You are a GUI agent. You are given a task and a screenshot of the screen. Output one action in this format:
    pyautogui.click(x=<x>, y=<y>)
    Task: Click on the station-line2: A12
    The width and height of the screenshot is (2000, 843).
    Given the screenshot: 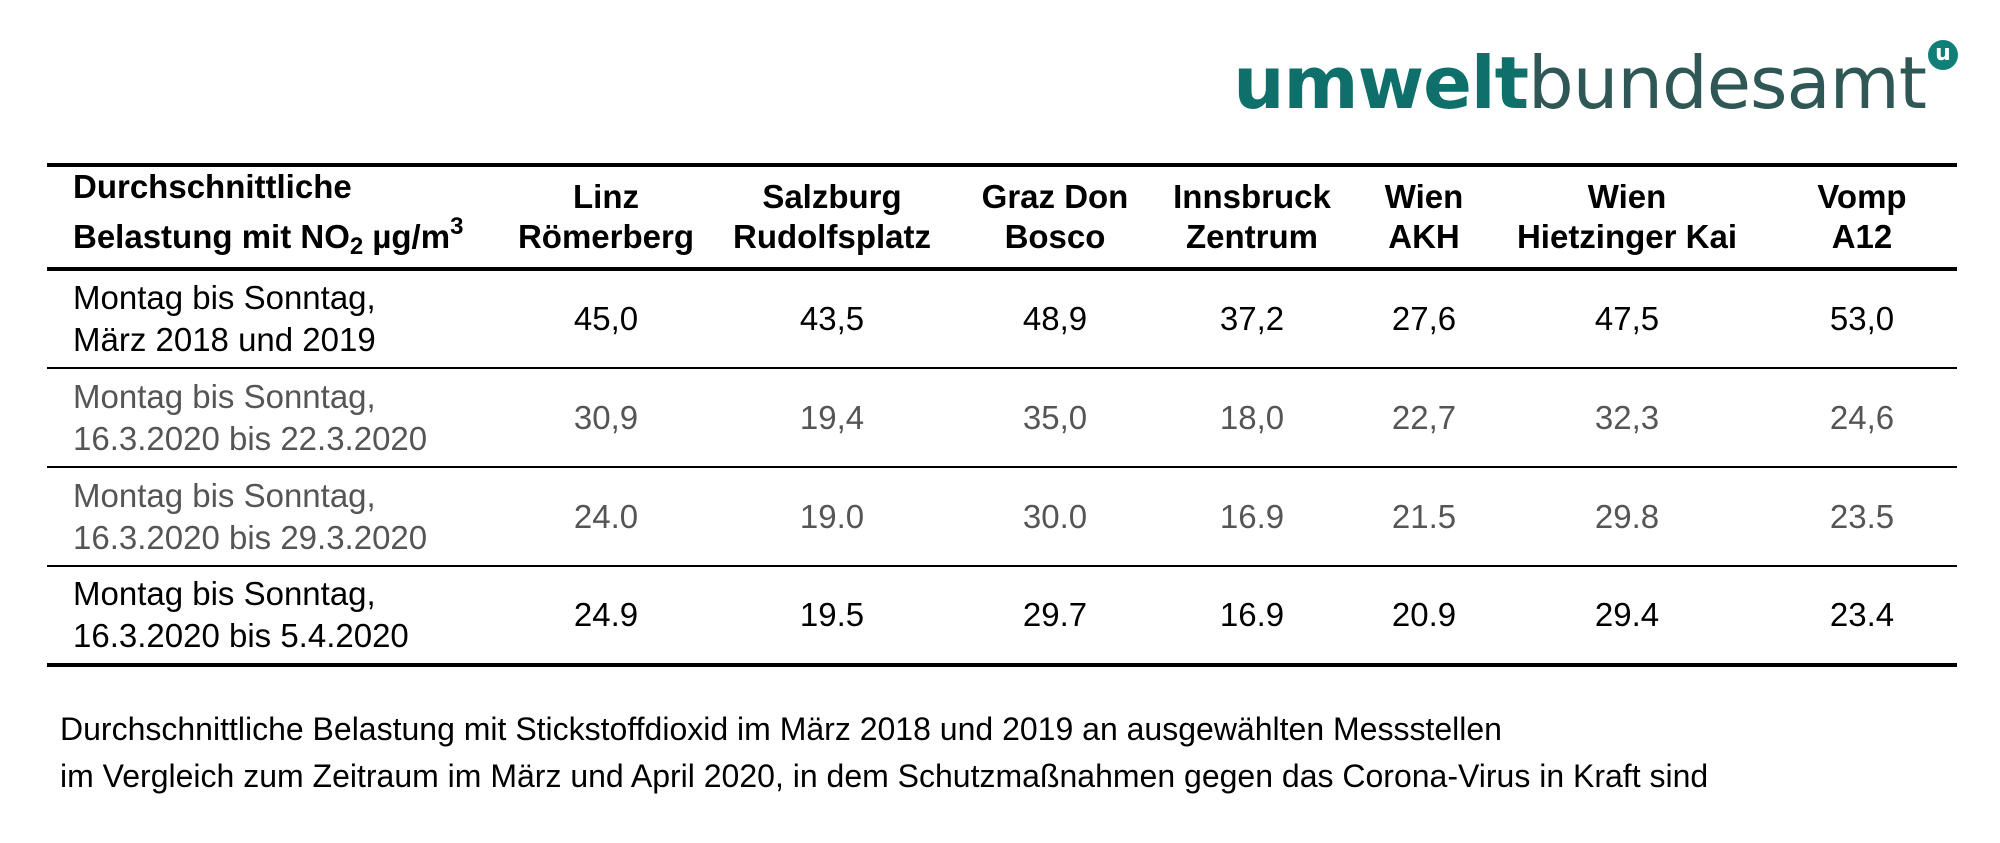 What is the action you would take?
    pyautogui.click(x=1862, y=236)
    